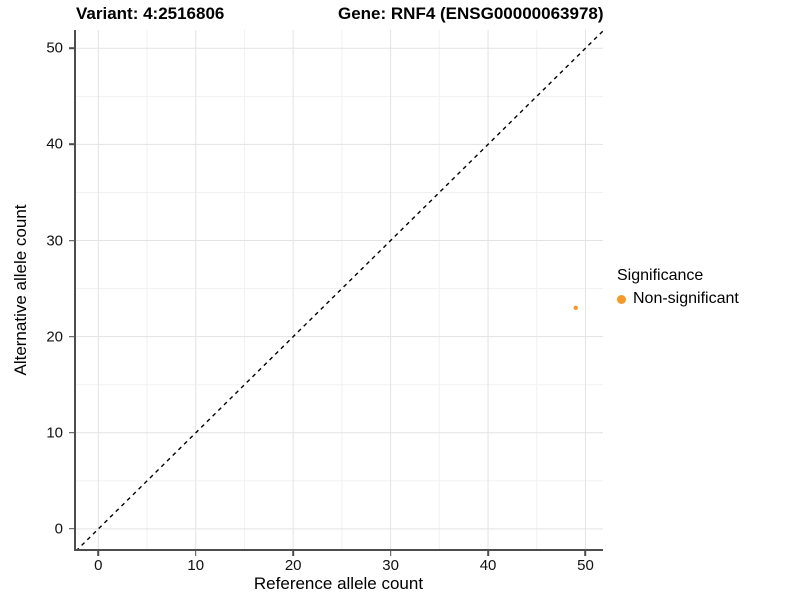 This screenshot has width=800, height=600. What do you see at coordinates (54, 337) in the screenshot?
I see `y-tick-label: 20` at bounding box center [54, 337].